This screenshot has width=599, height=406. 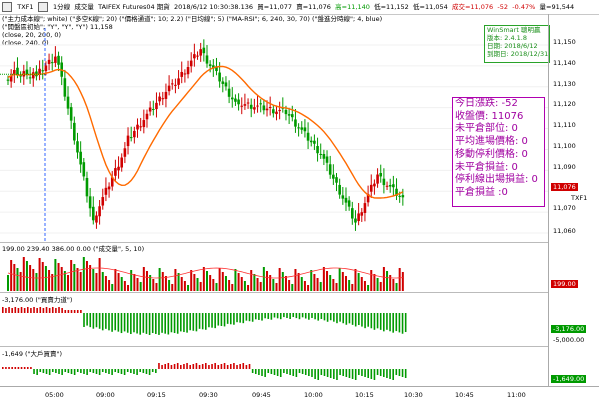 I want to click on indicator-legend-2: ("開盤區初始"; "Y", "Y", "Y") 11,158, so click(x=57, y=27).